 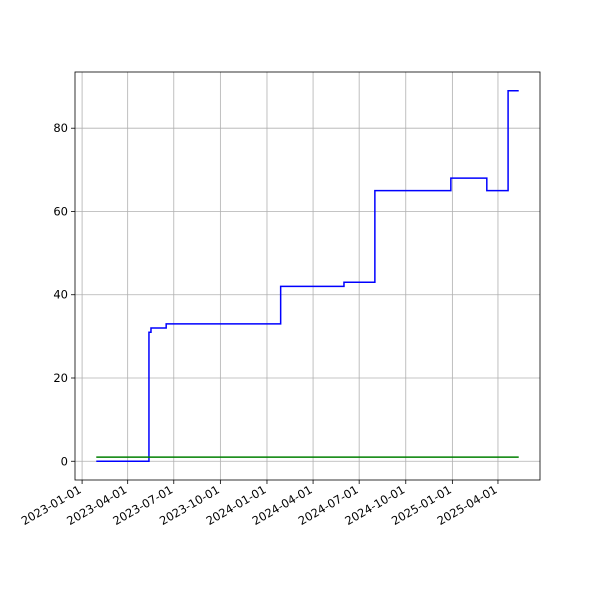 What do you see at coordinates (64, 461) in the screenshot?
I see `y-tick-label: 0` at bounding box center [64, 461].